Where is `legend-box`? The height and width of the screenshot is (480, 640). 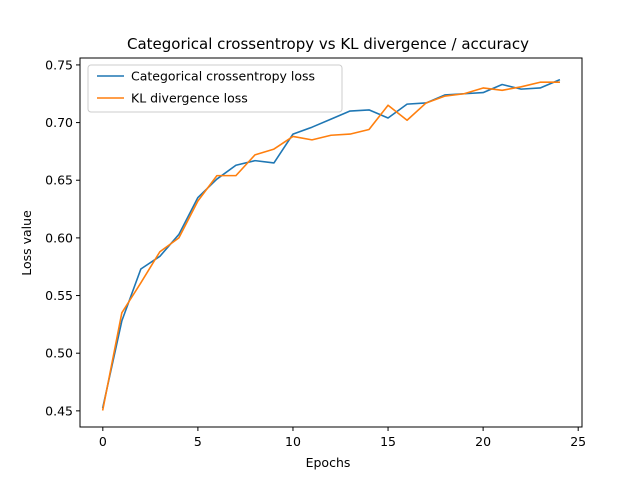
legend-box is located at coordinates (215, 88).